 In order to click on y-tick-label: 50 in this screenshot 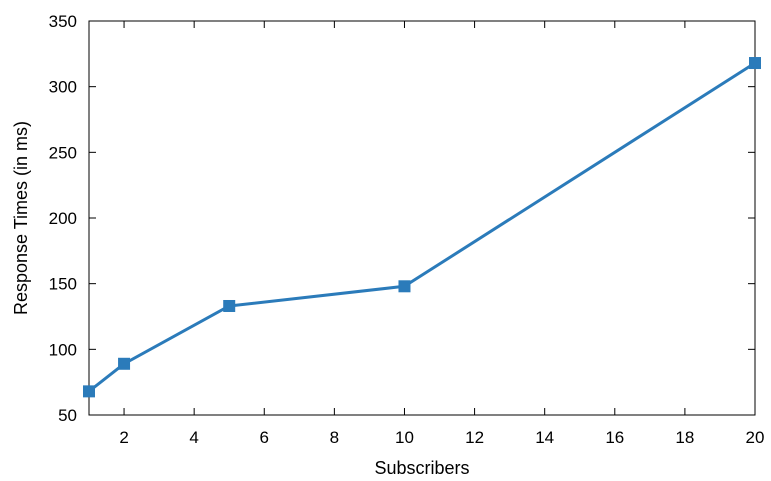, I will do `click(67, 415)`.